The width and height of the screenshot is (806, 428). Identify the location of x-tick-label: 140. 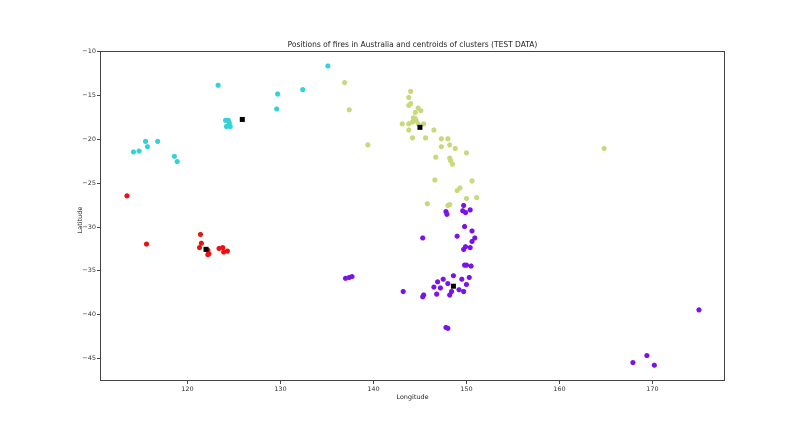
(373, 389).